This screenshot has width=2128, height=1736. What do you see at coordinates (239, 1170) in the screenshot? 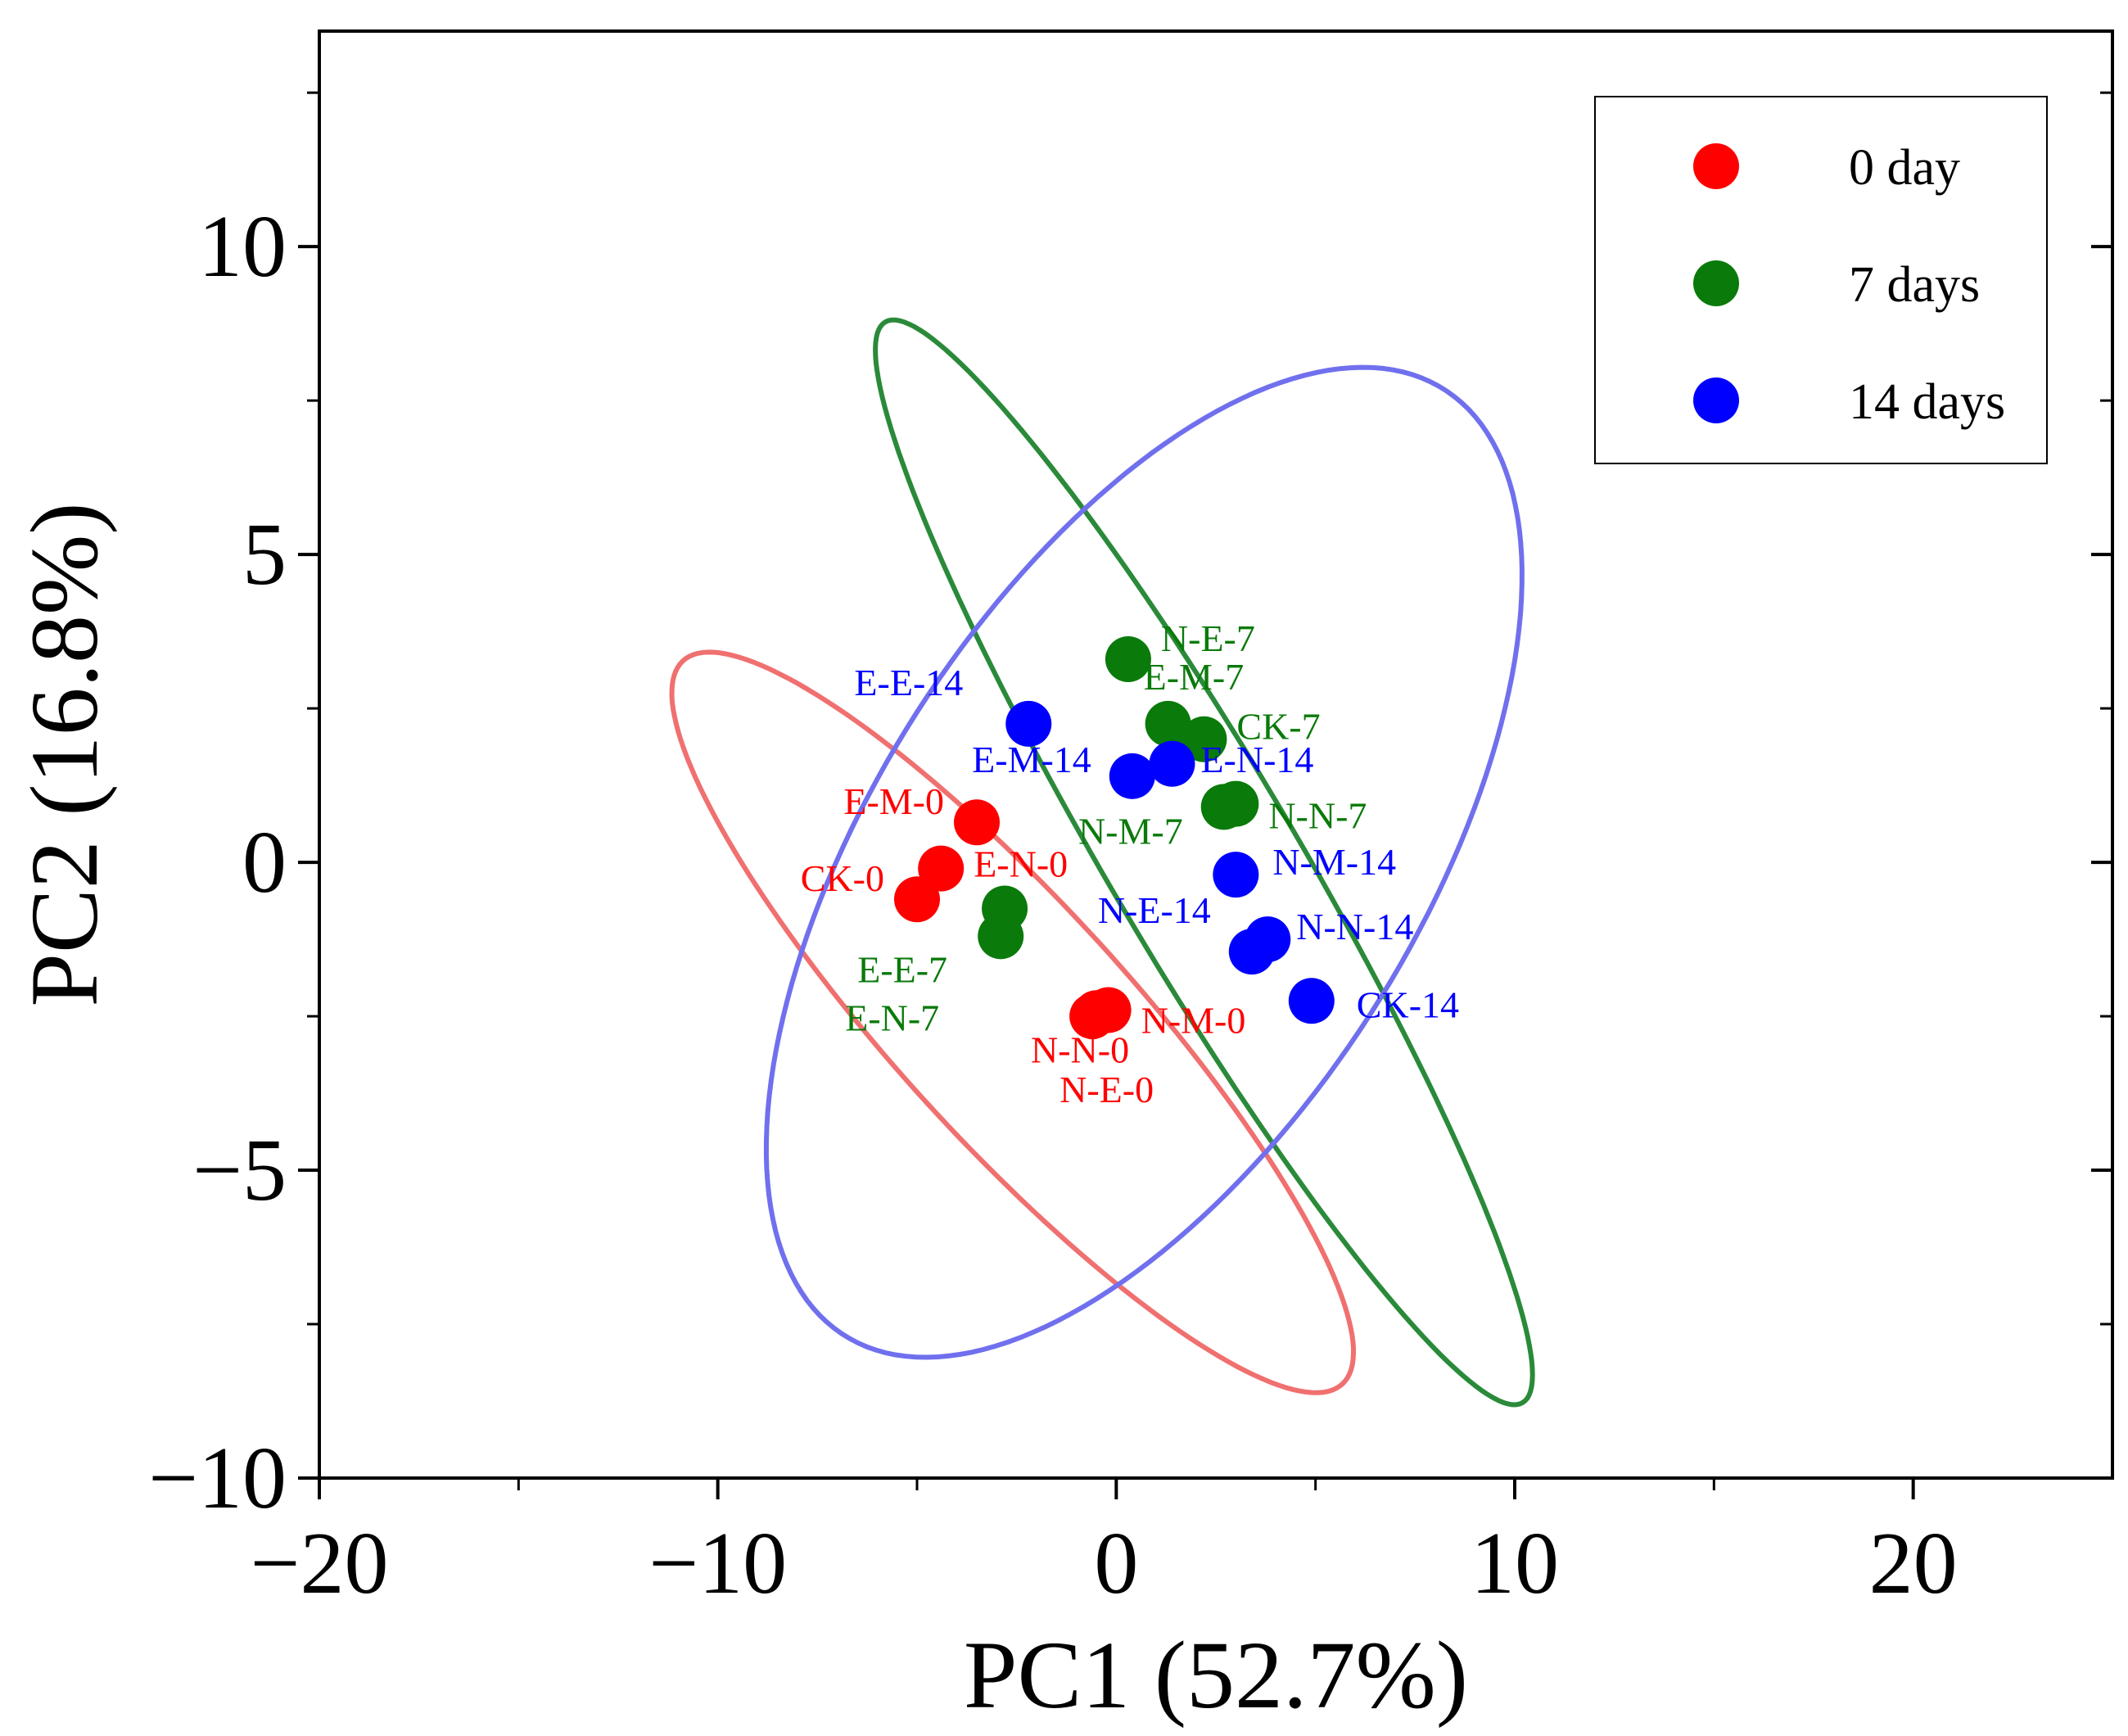
I see `y-tick-label: −5` at bounding box center [239, 1170].